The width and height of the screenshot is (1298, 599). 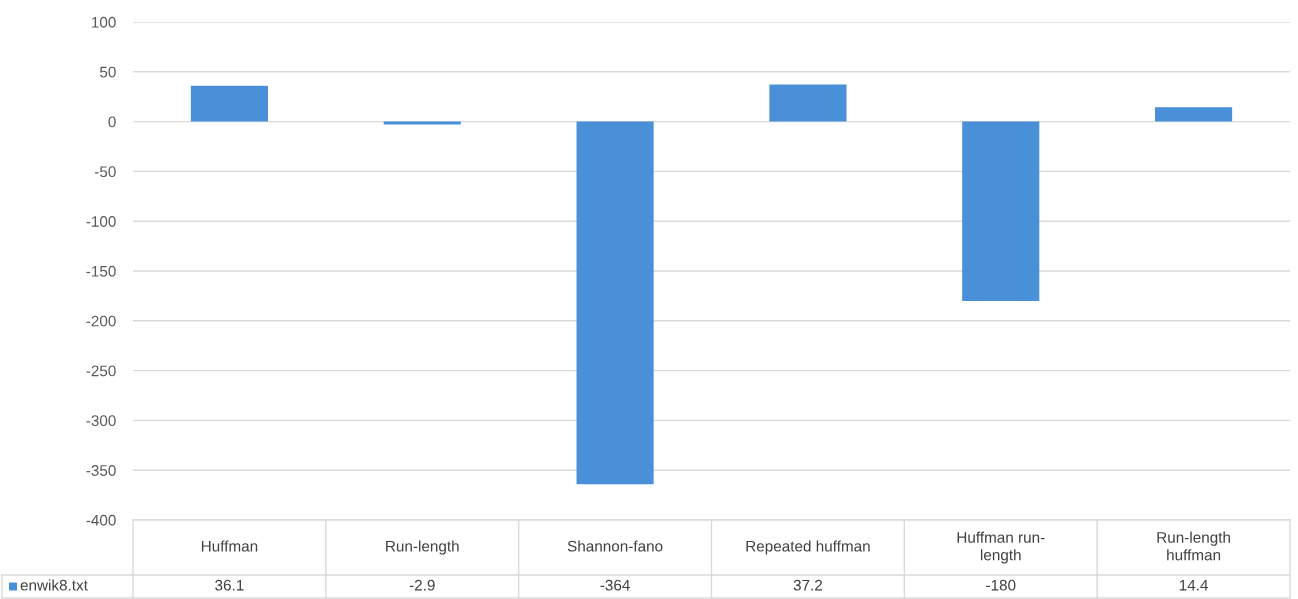 I want to click on data-label: 36.1, so click(x=229, y=585).